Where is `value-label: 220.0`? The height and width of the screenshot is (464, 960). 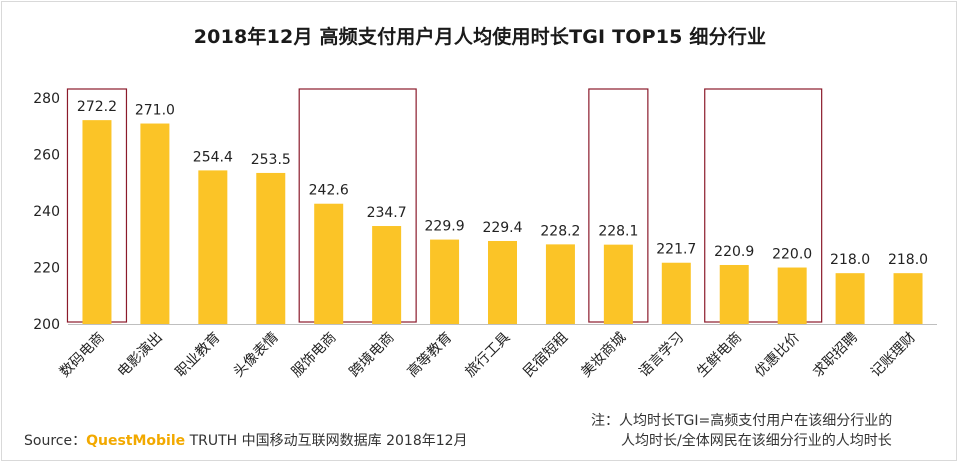 value-label: 220.0 is located at coordinates (792, 255).